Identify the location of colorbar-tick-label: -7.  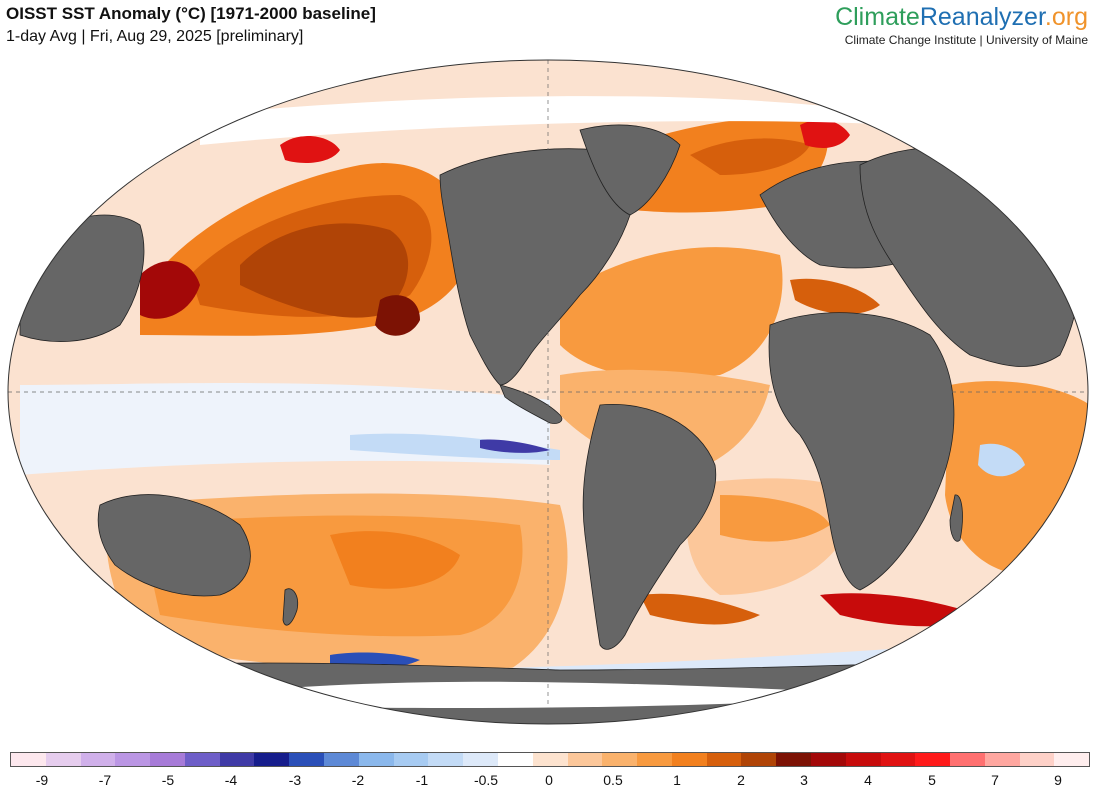
(105, 780).